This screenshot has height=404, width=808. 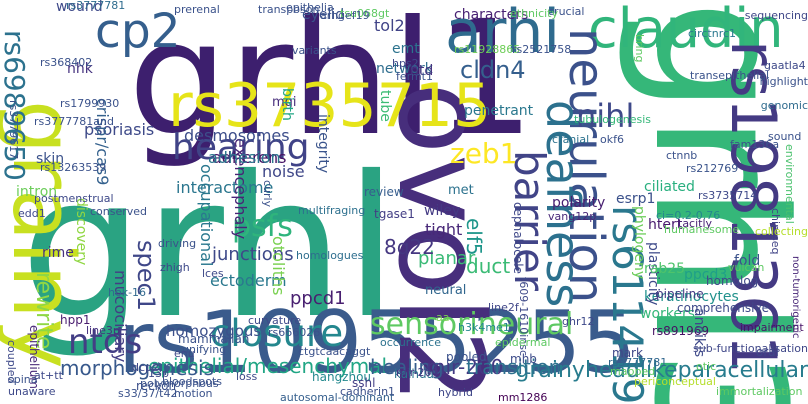 I want to click on cloud-word: ghr12, so click(x=578, y=321).